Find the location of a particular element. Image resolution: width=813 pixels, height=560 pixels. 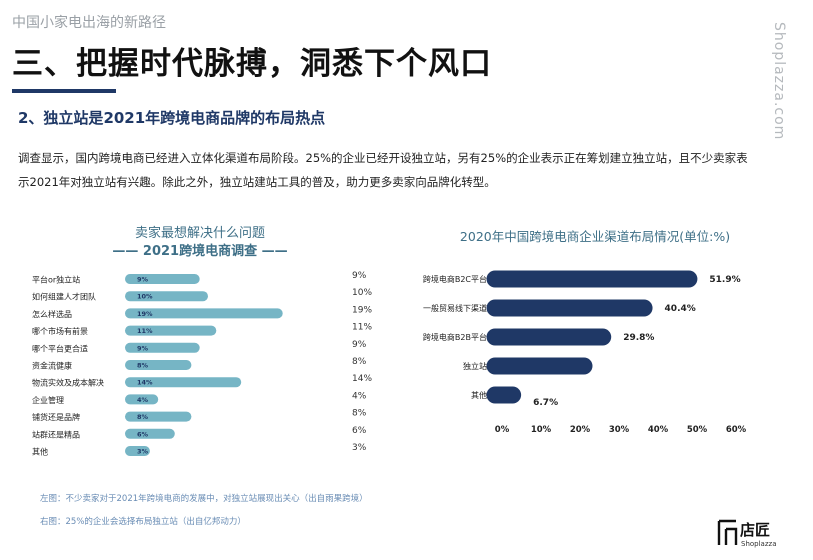

x-tick-label: 30% is located at coordinates (619, 430).